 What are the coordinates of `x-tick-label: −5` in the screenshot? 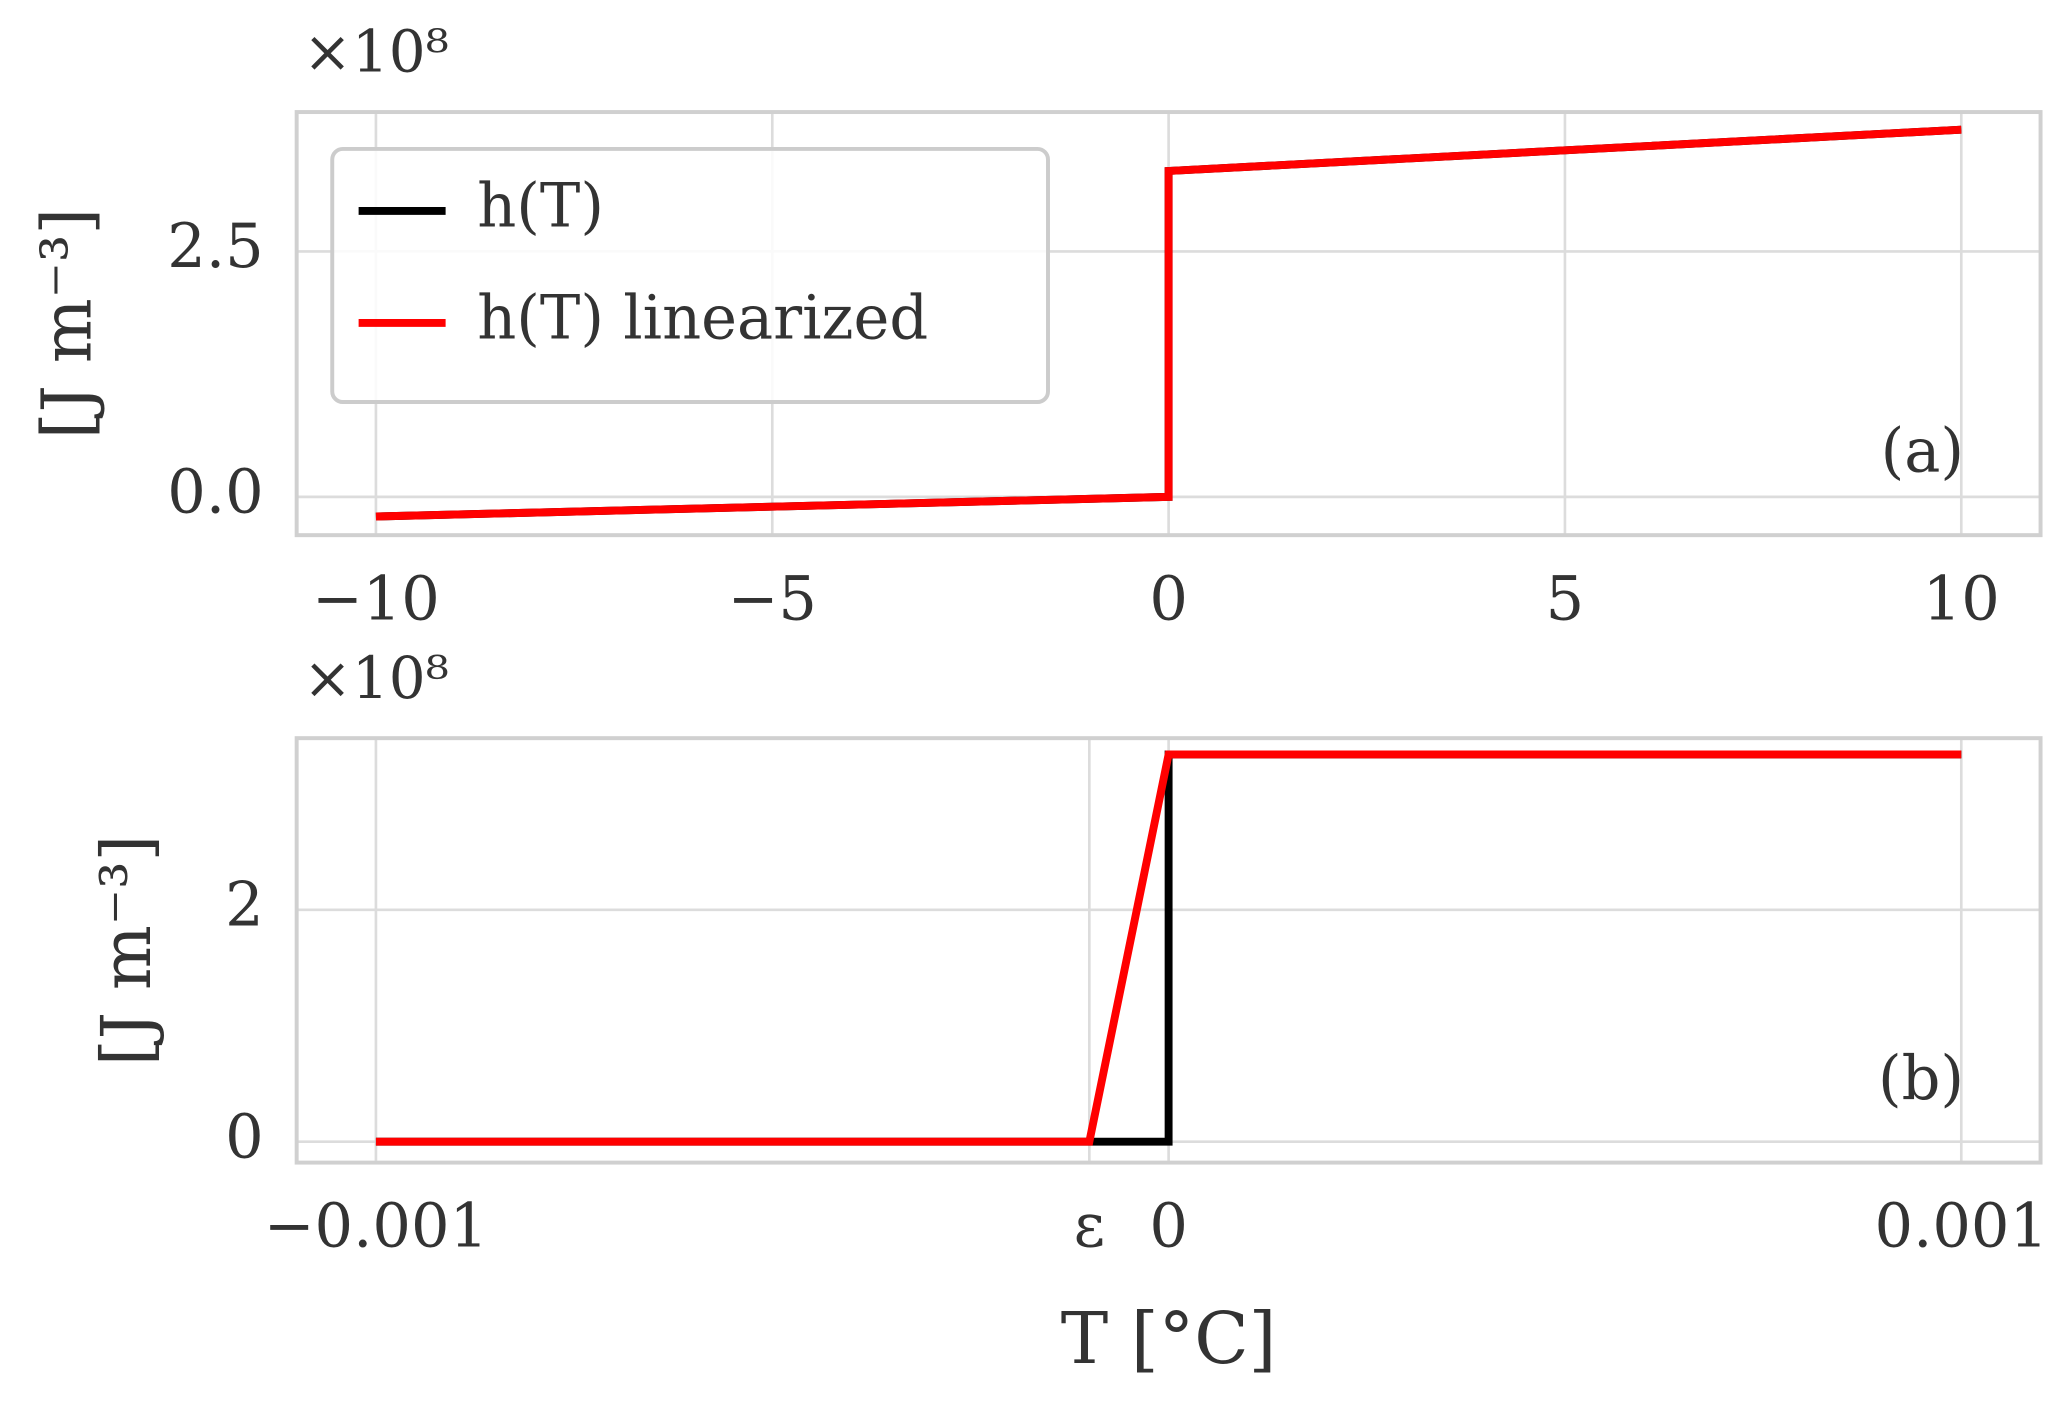 It's located at (772, 599).